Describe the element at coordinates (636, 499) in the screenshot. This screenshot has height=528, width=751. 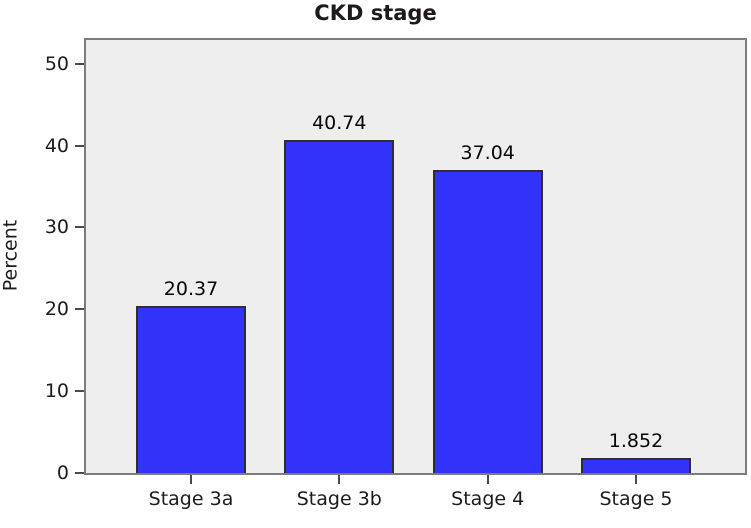
I see `x-tick-label: Stage 5` at that location.